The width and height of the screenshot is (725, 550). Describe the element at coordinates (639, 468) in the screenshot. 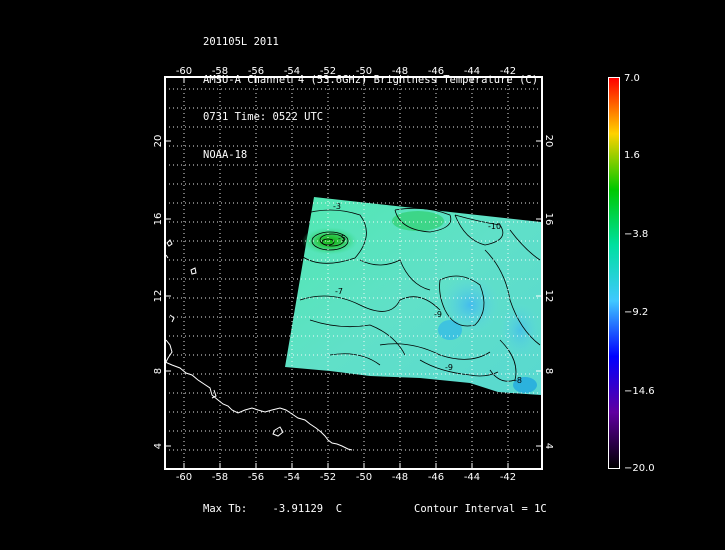

I see `colorbar-label: −20.0` at that location.